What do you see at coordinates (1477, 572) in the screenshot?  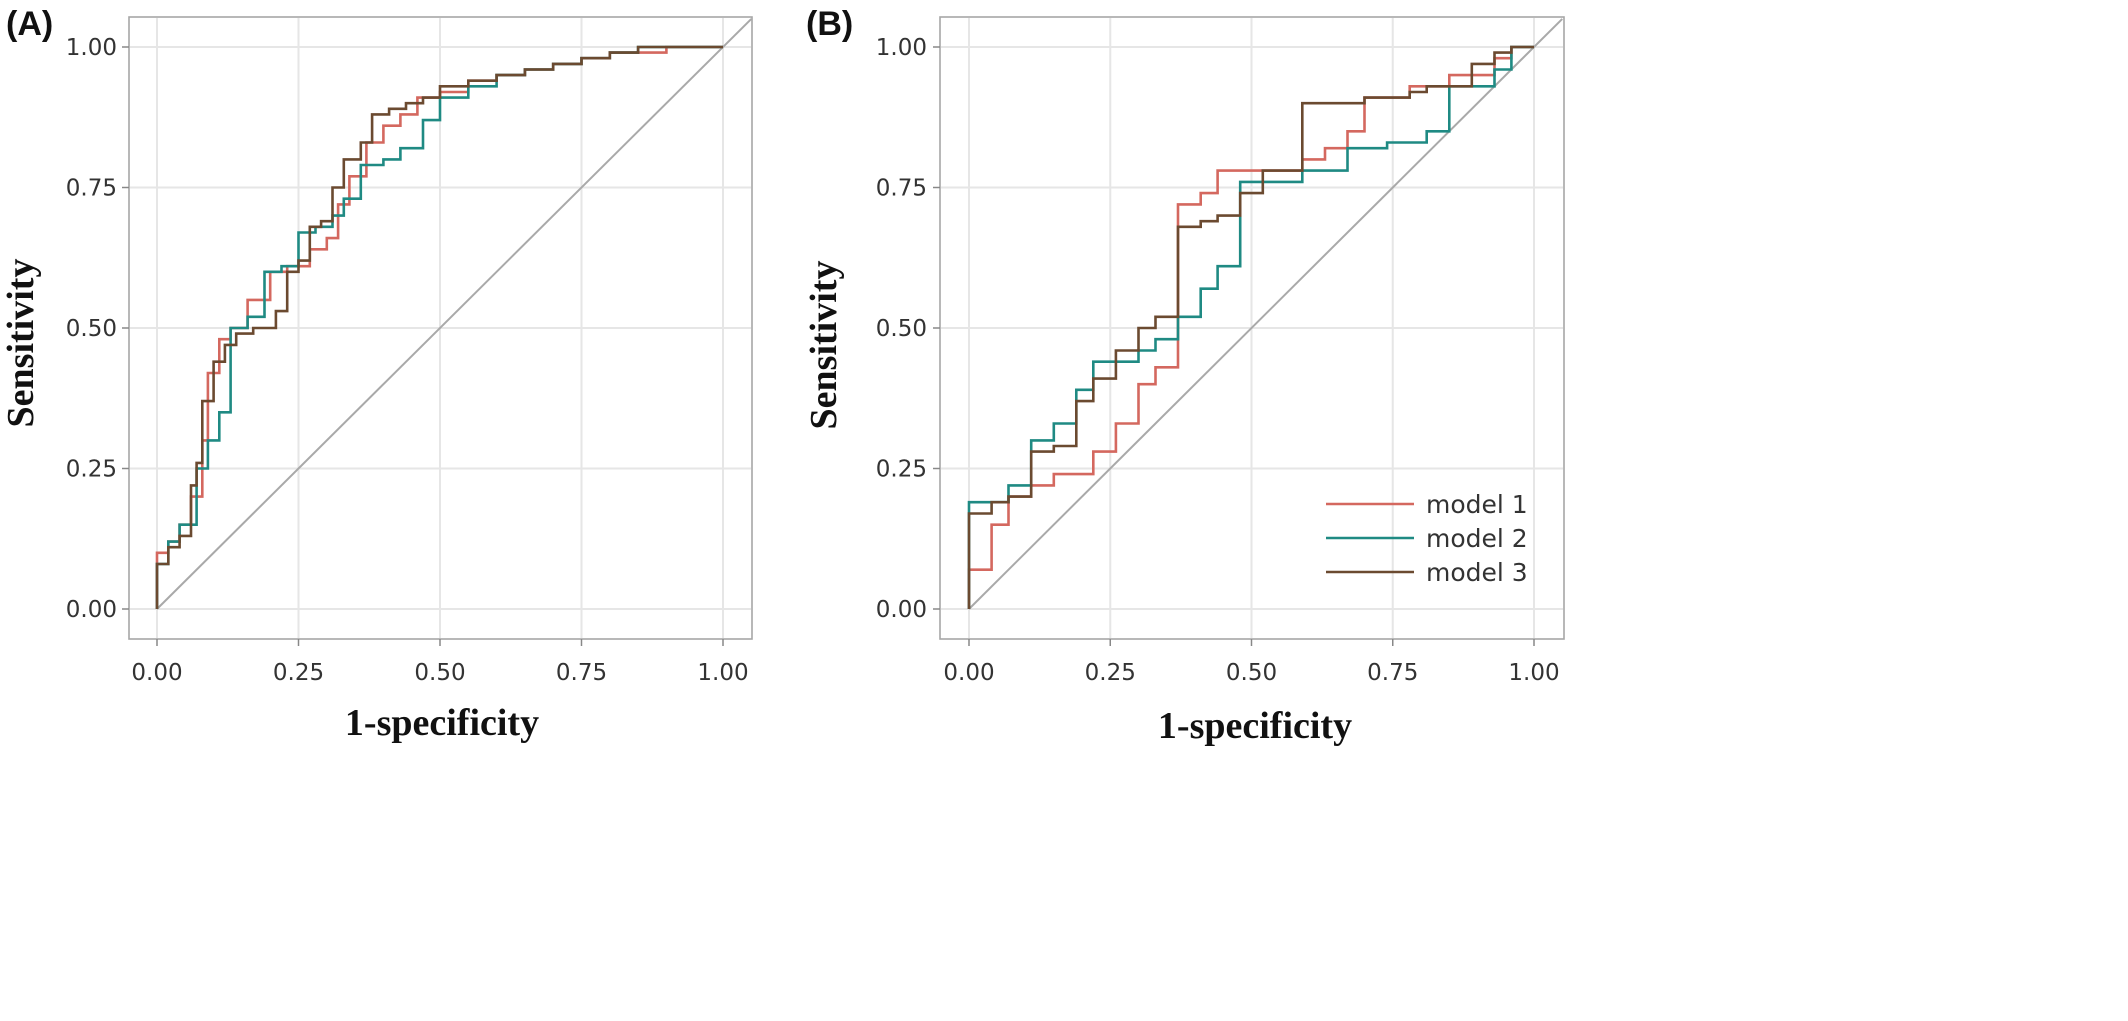 I see `legend-label: model 3` at bounding box center [1477, 572].